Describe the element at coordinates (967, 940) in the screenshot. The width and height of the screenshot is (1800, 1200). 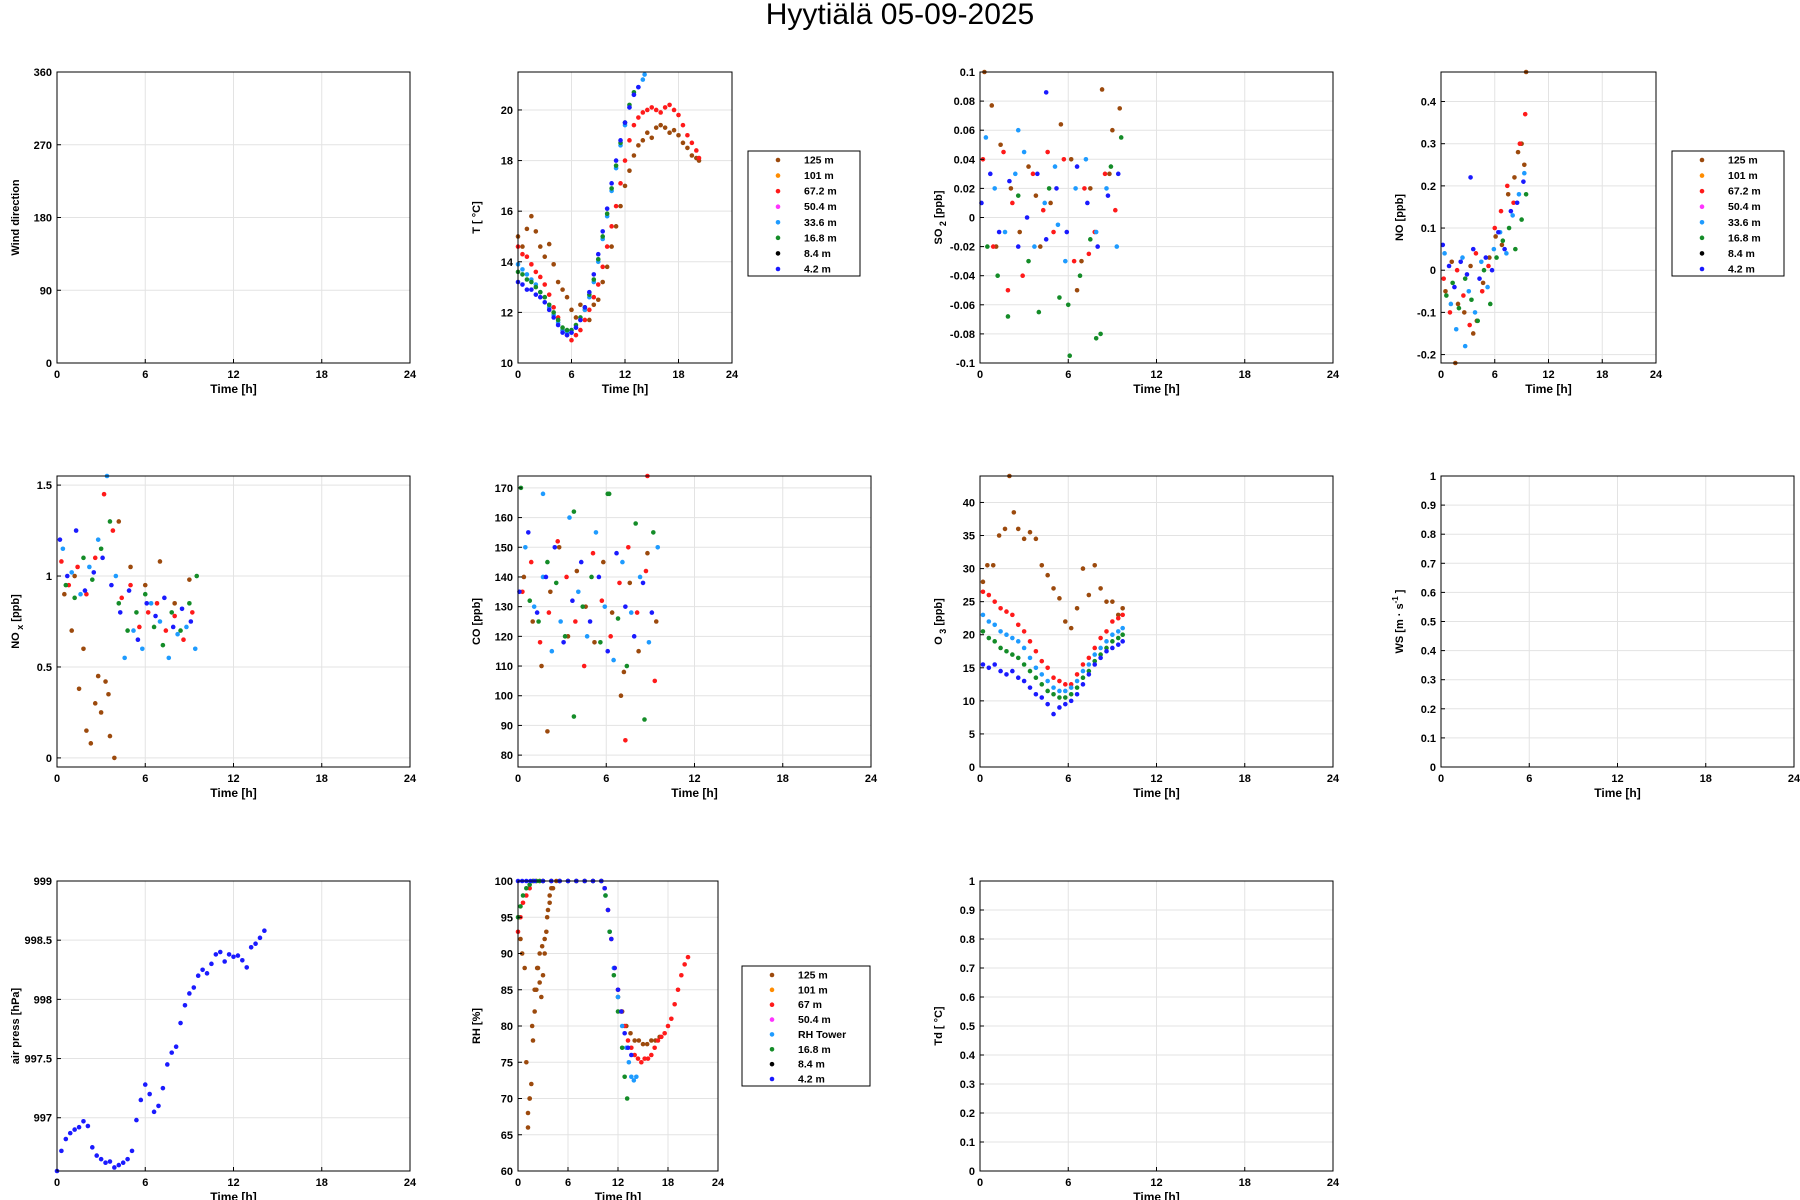
I see `y-tick-label: 0.8` at that location.